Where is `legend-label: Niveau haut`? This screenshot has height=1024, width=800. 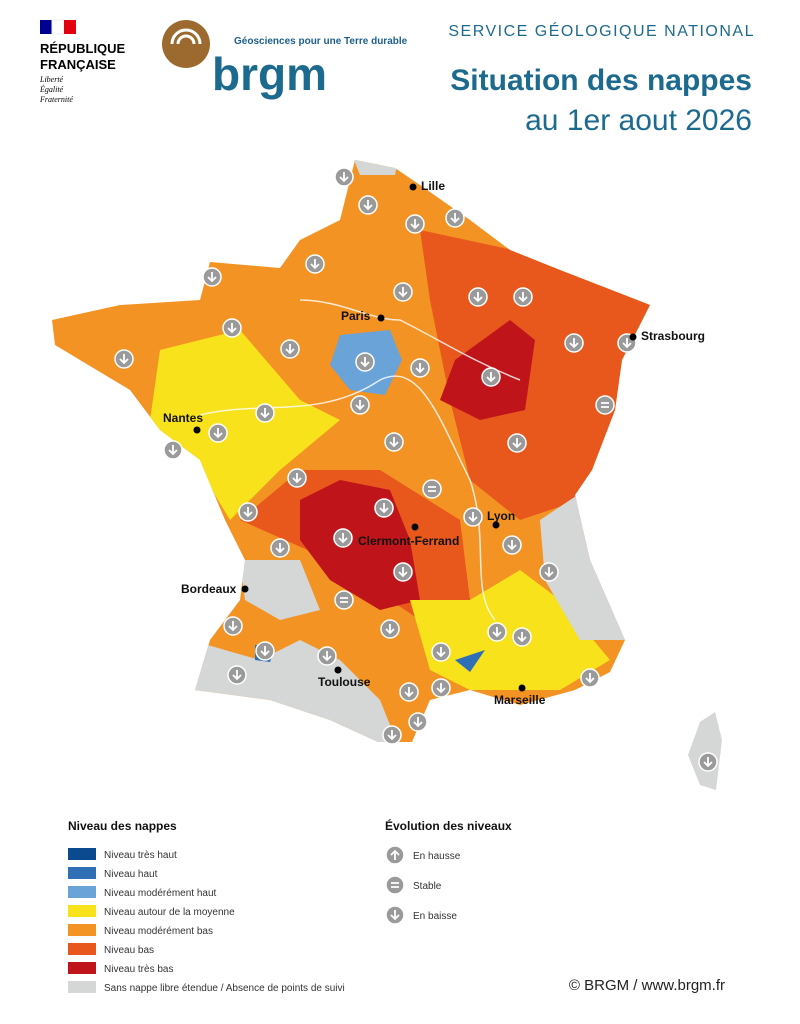 legend-label: Niveau haut is located at coordinates (131, 874).